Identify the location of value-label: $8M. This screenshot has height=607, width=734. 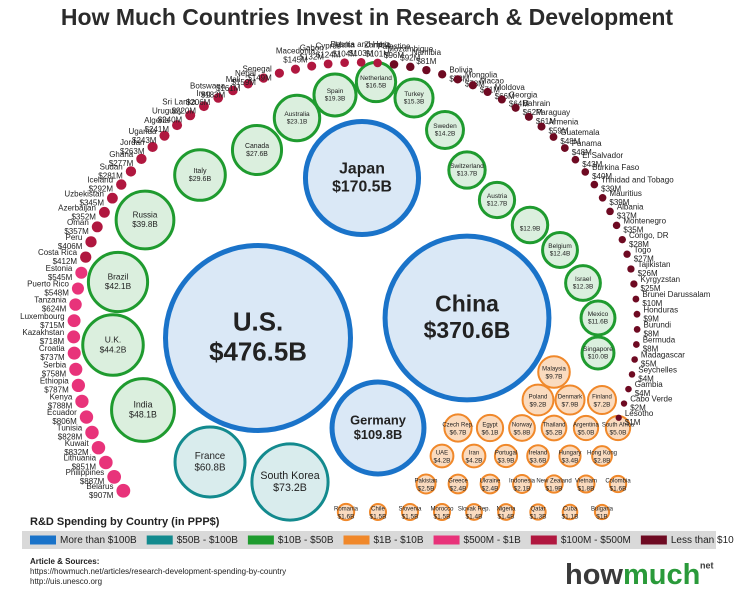
(651, 349).